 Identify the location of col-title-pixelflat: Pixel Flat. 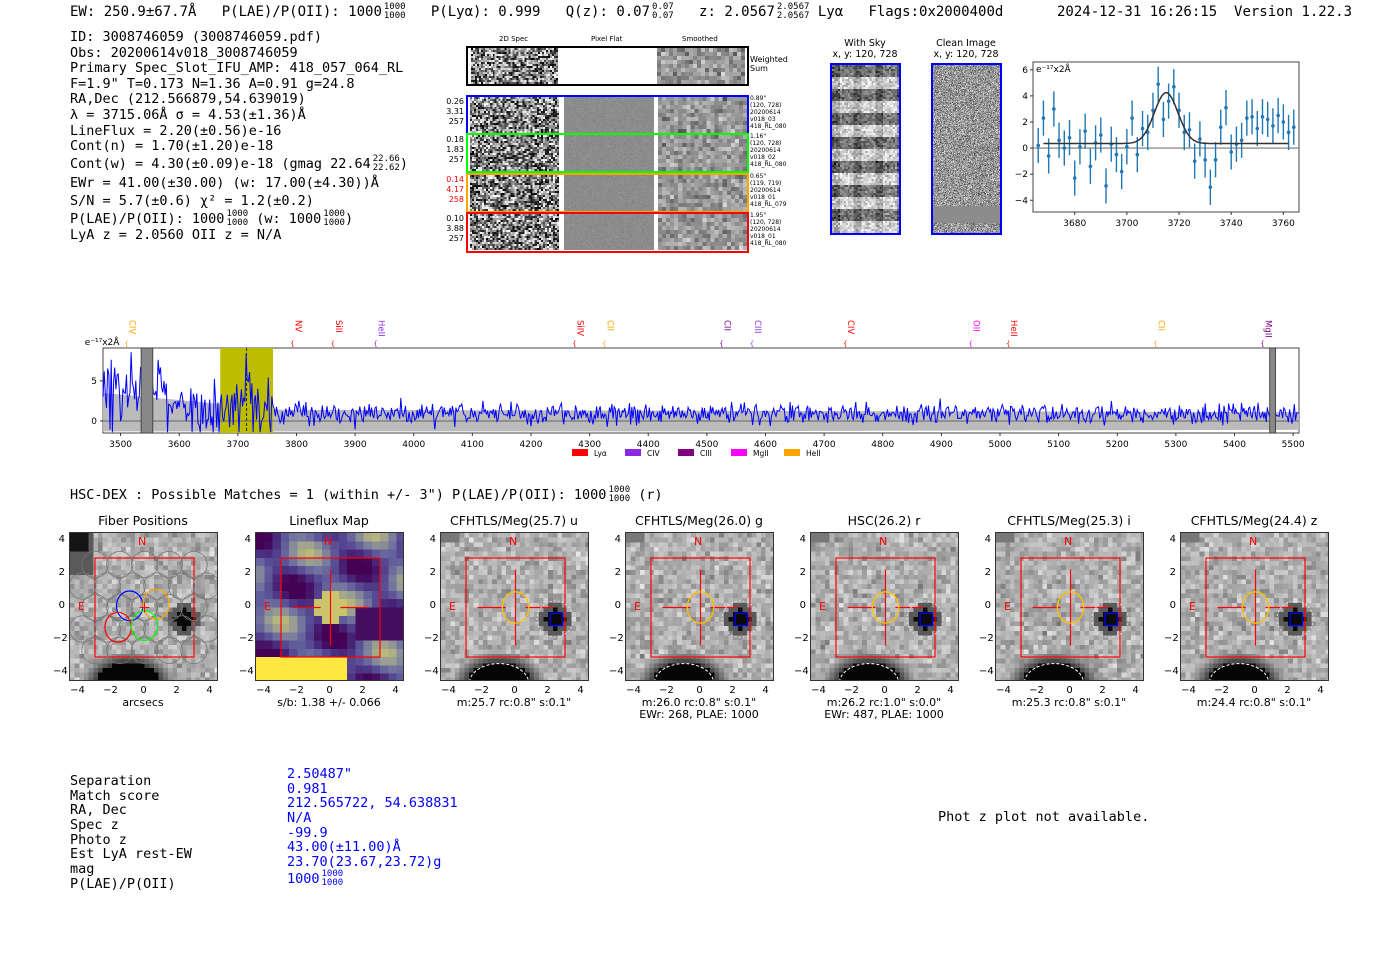
(607, 39).